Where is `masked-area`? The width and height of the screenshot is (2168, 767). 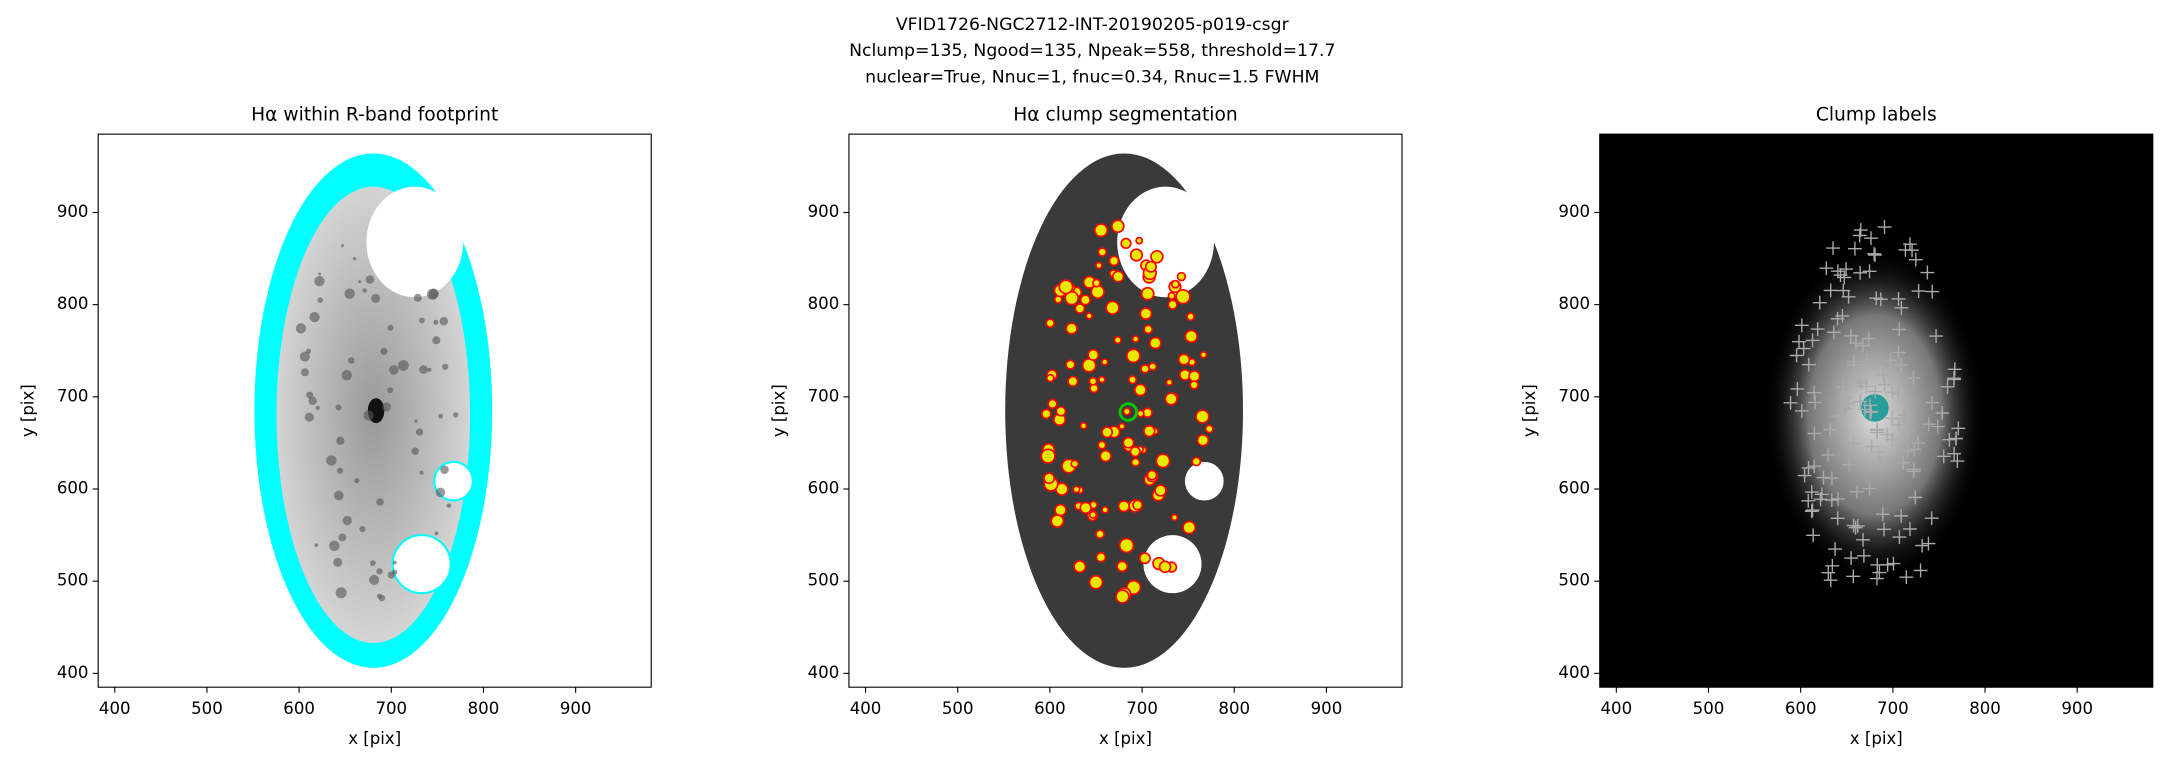
masked-area is located at coordinates (415, 242).